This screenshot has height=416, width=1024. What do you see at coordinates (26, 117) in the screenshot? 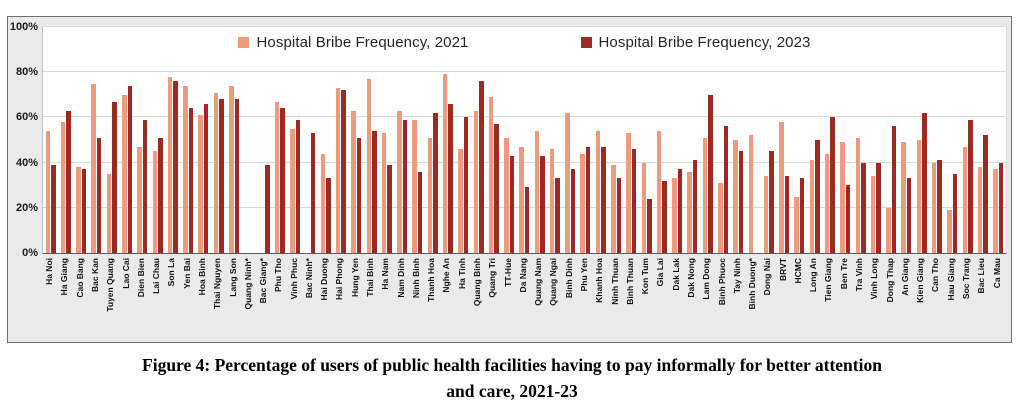
I see `y-axis-tick-label: 60%` at bounding box center [26, 117].